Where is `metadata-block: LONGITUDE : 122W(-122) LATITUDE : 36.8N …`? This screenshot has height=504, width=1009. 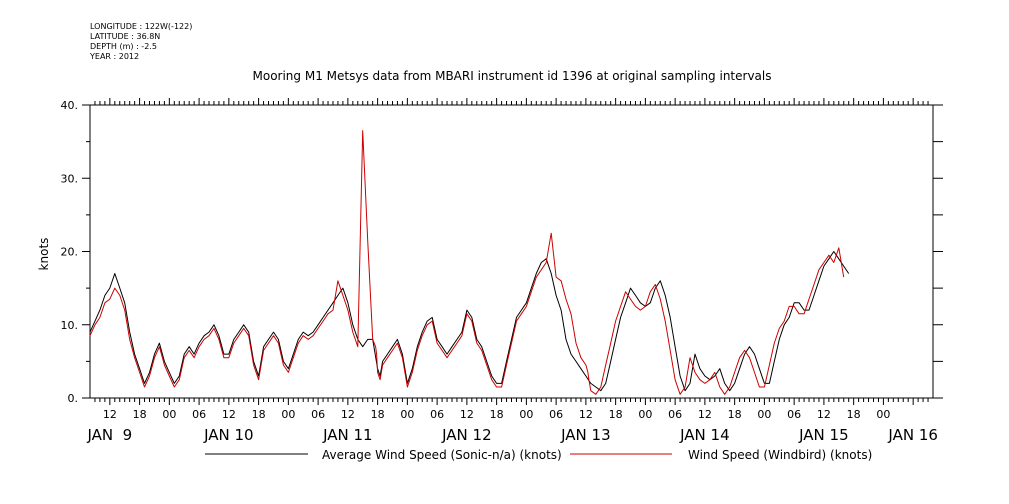
metadata-block: LONGITUDE : 122W(-122) LATITUDE : 36.8N … is located at coordinates (141, 42).